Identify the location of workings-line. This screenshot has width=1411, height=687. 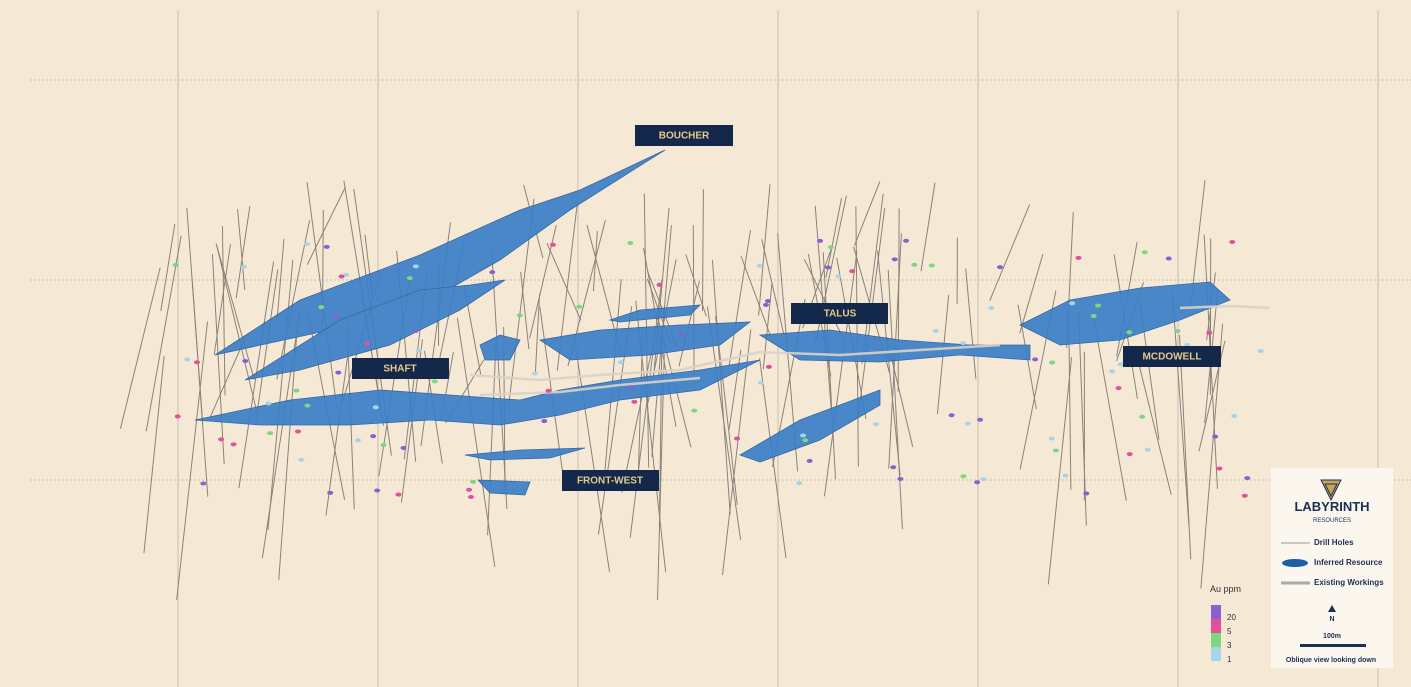
(735, 362).